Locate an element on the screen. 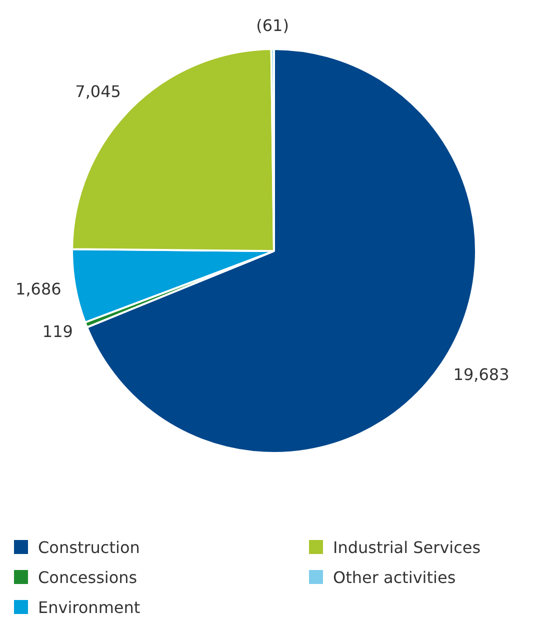 The width and height of the screenshot is (544, 623). data-label: 119 is located at coordinates (57, 332).